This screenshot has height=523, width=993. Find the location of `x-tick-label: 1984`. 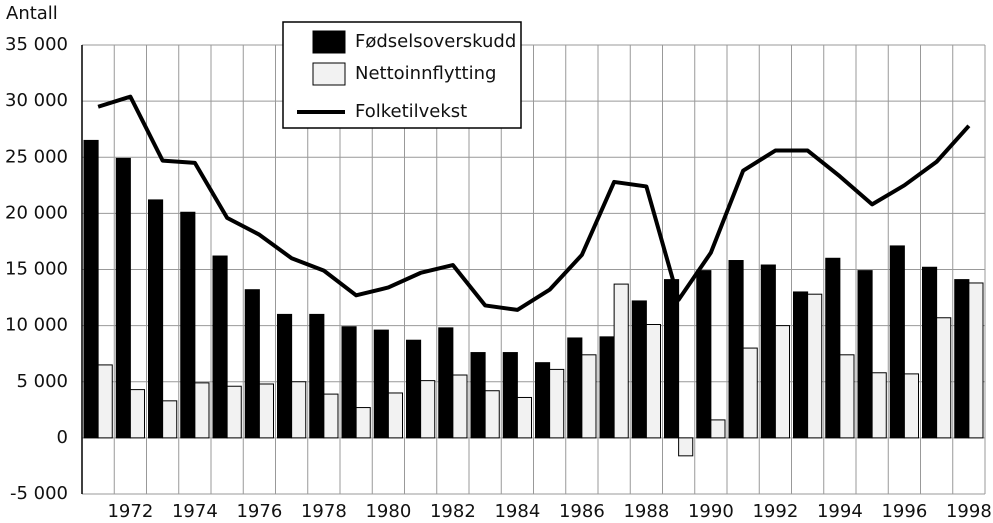

x-tick-label: 1984 is located at coordinates (517, 511).